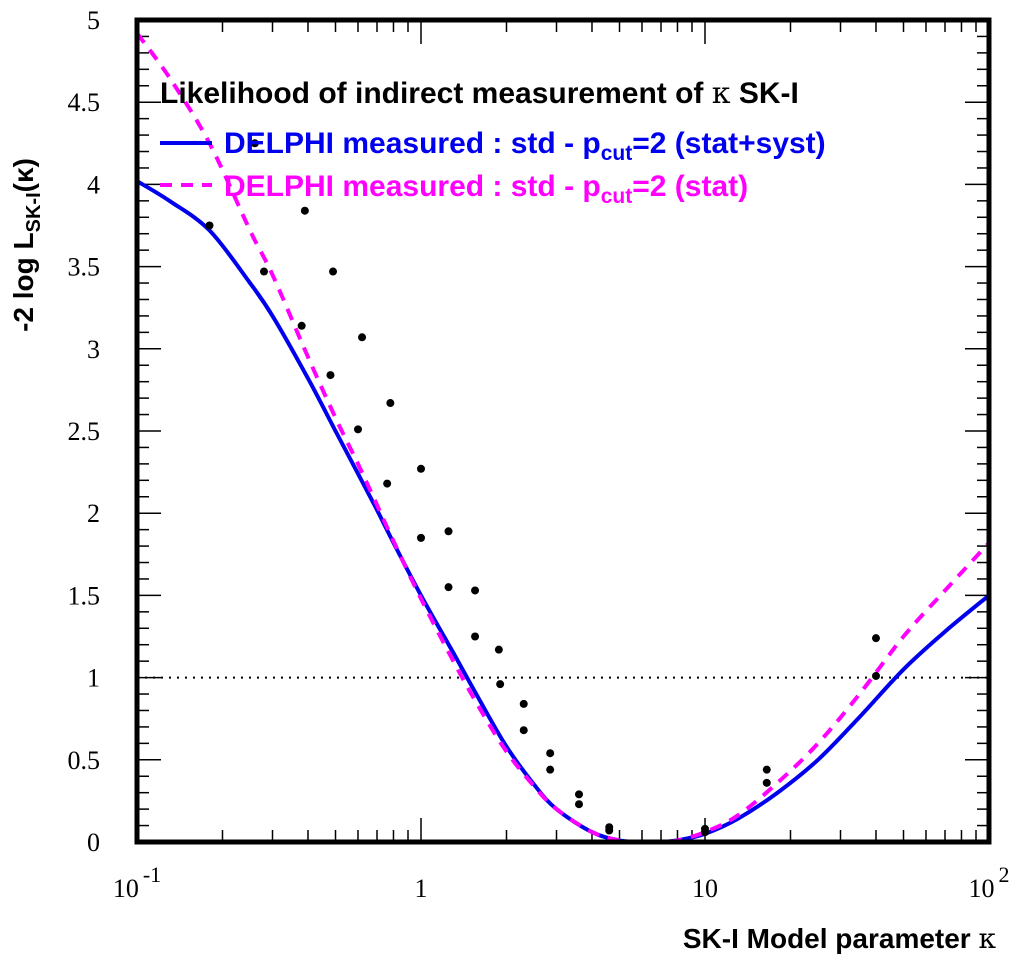 The width and height of the screenshot is (1028, 972). What do you see at coordinates (412, 186) in the screenshot?
I see `legend-label-stat-head: DELPHI measured : std - p` at bounding box center [412, 186].